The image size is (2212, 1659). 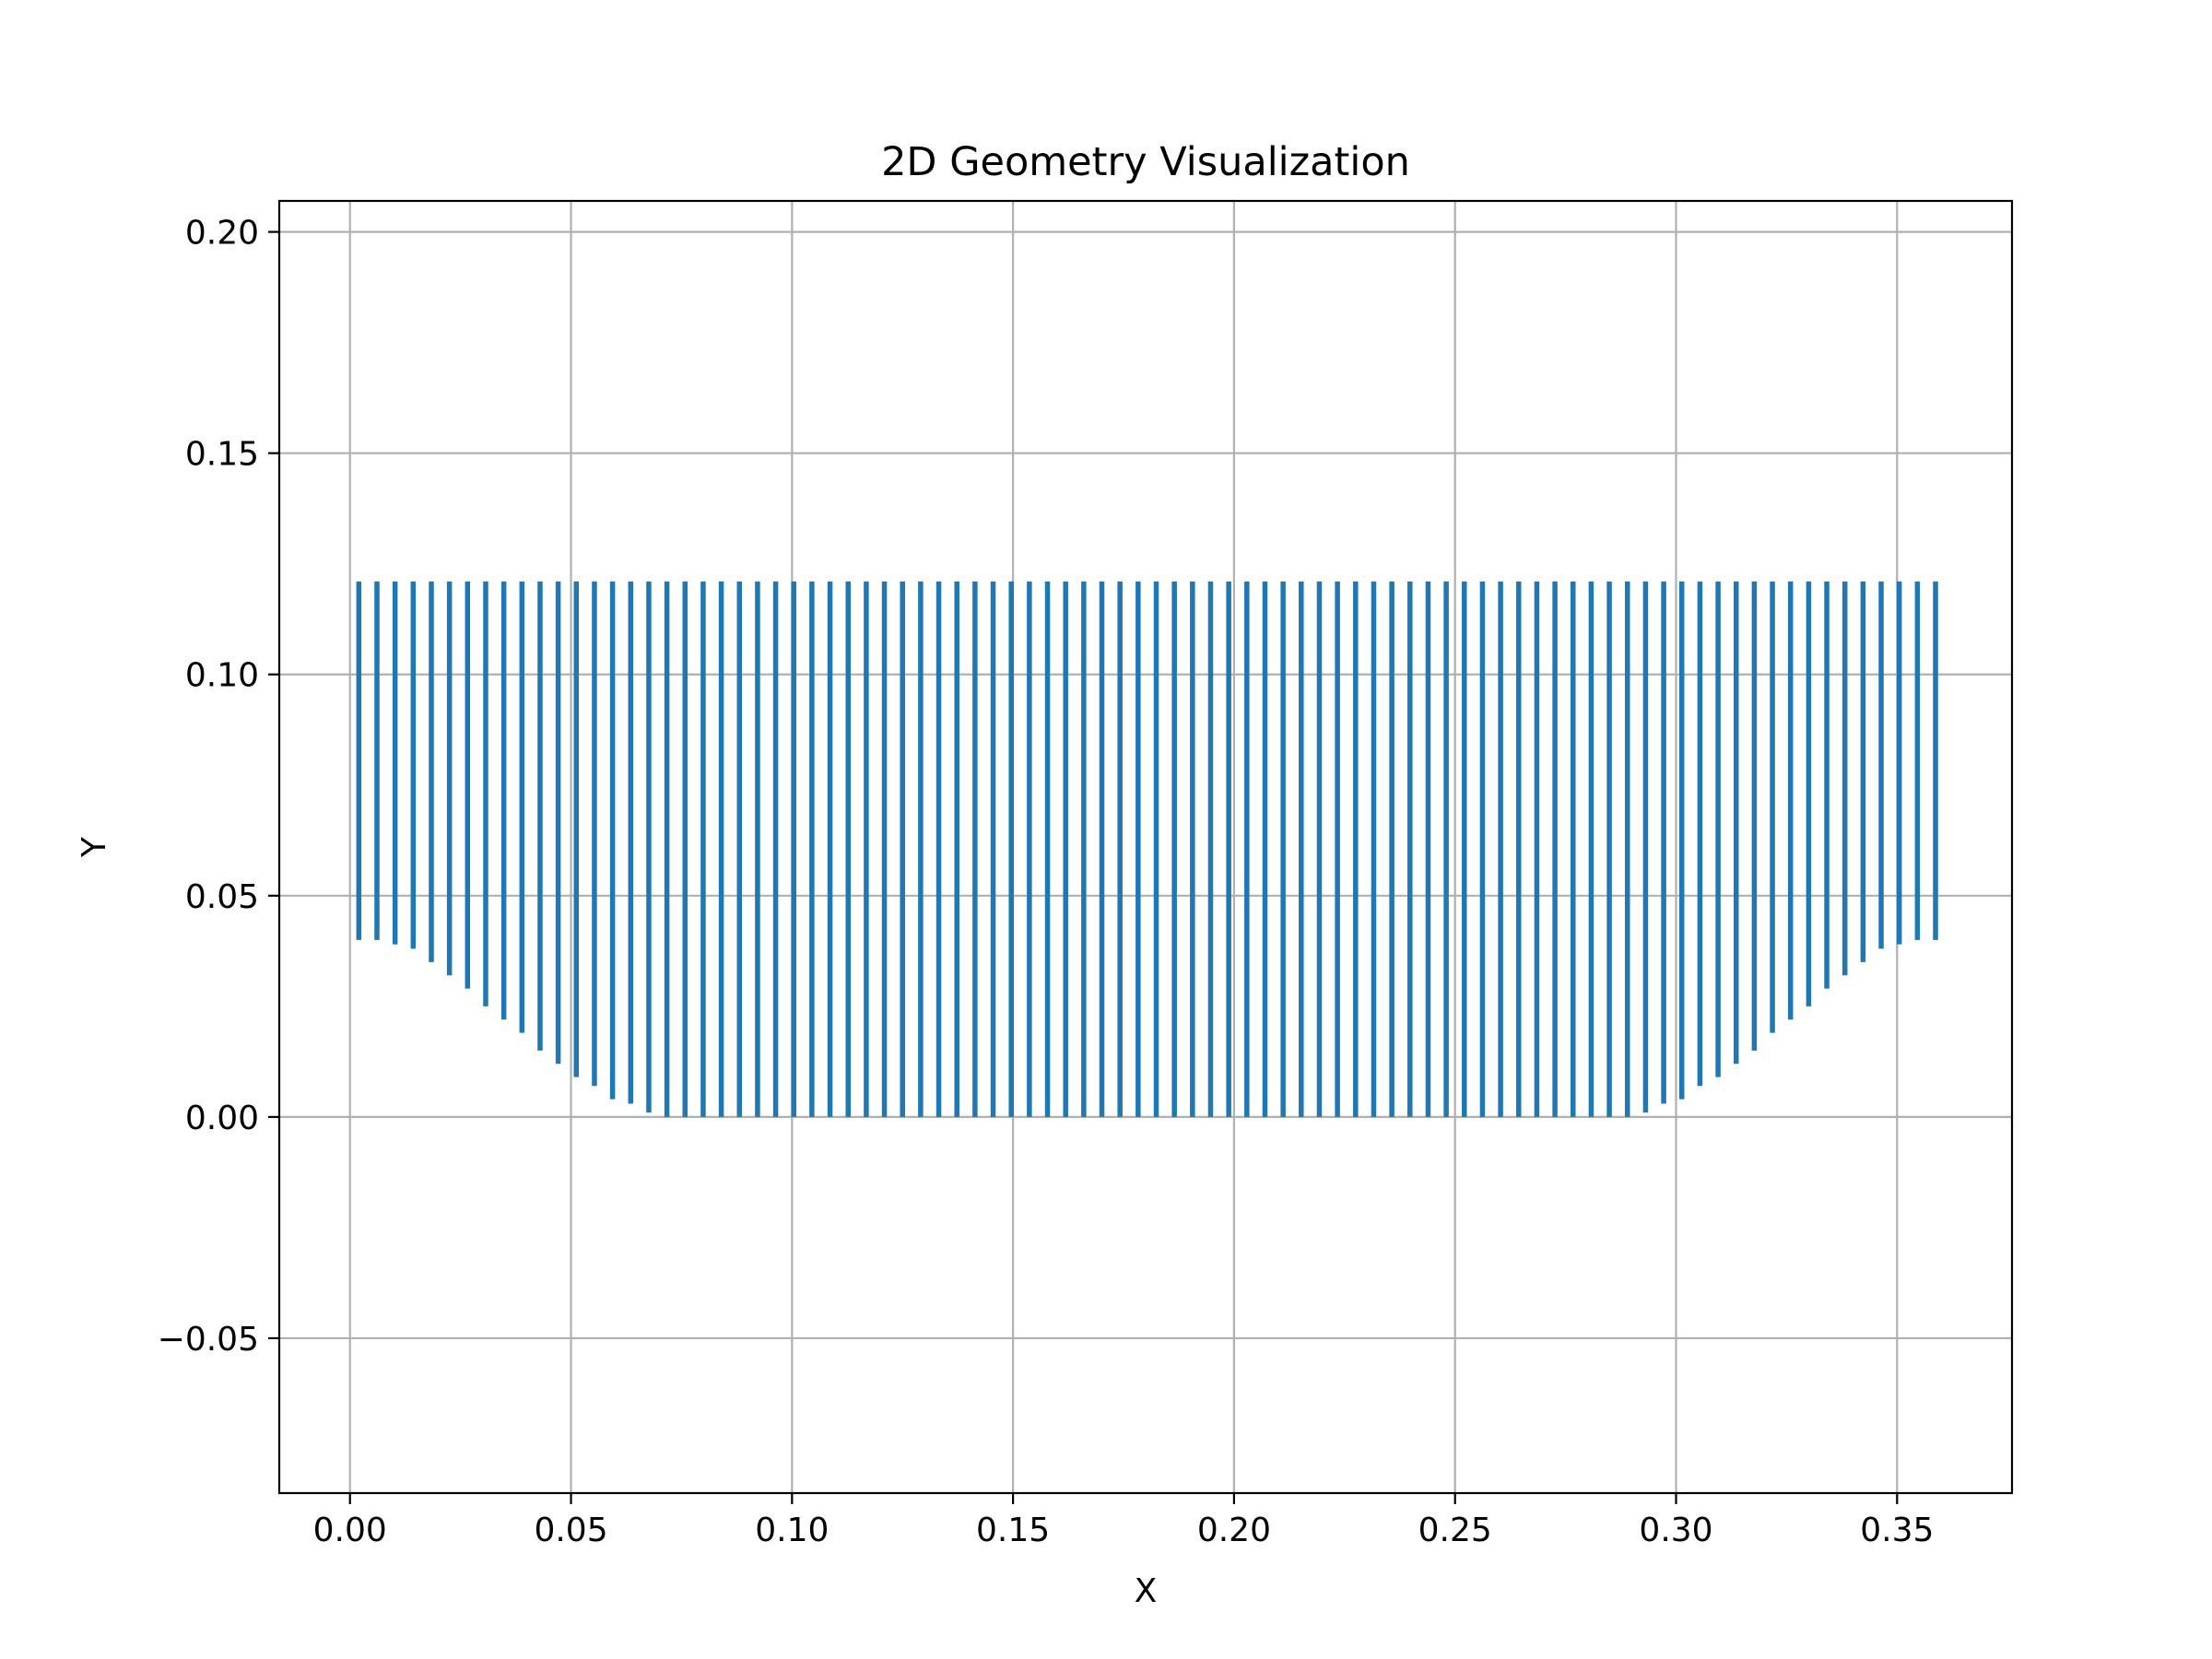 What do you see at coordinates (1123, 1521) in the screenshot?
I see `x-axis-ticks: 0.00 0.05 0.10 0.15 0.20 0.25 0.30 0.35` at bounding box center [1123, 1521].